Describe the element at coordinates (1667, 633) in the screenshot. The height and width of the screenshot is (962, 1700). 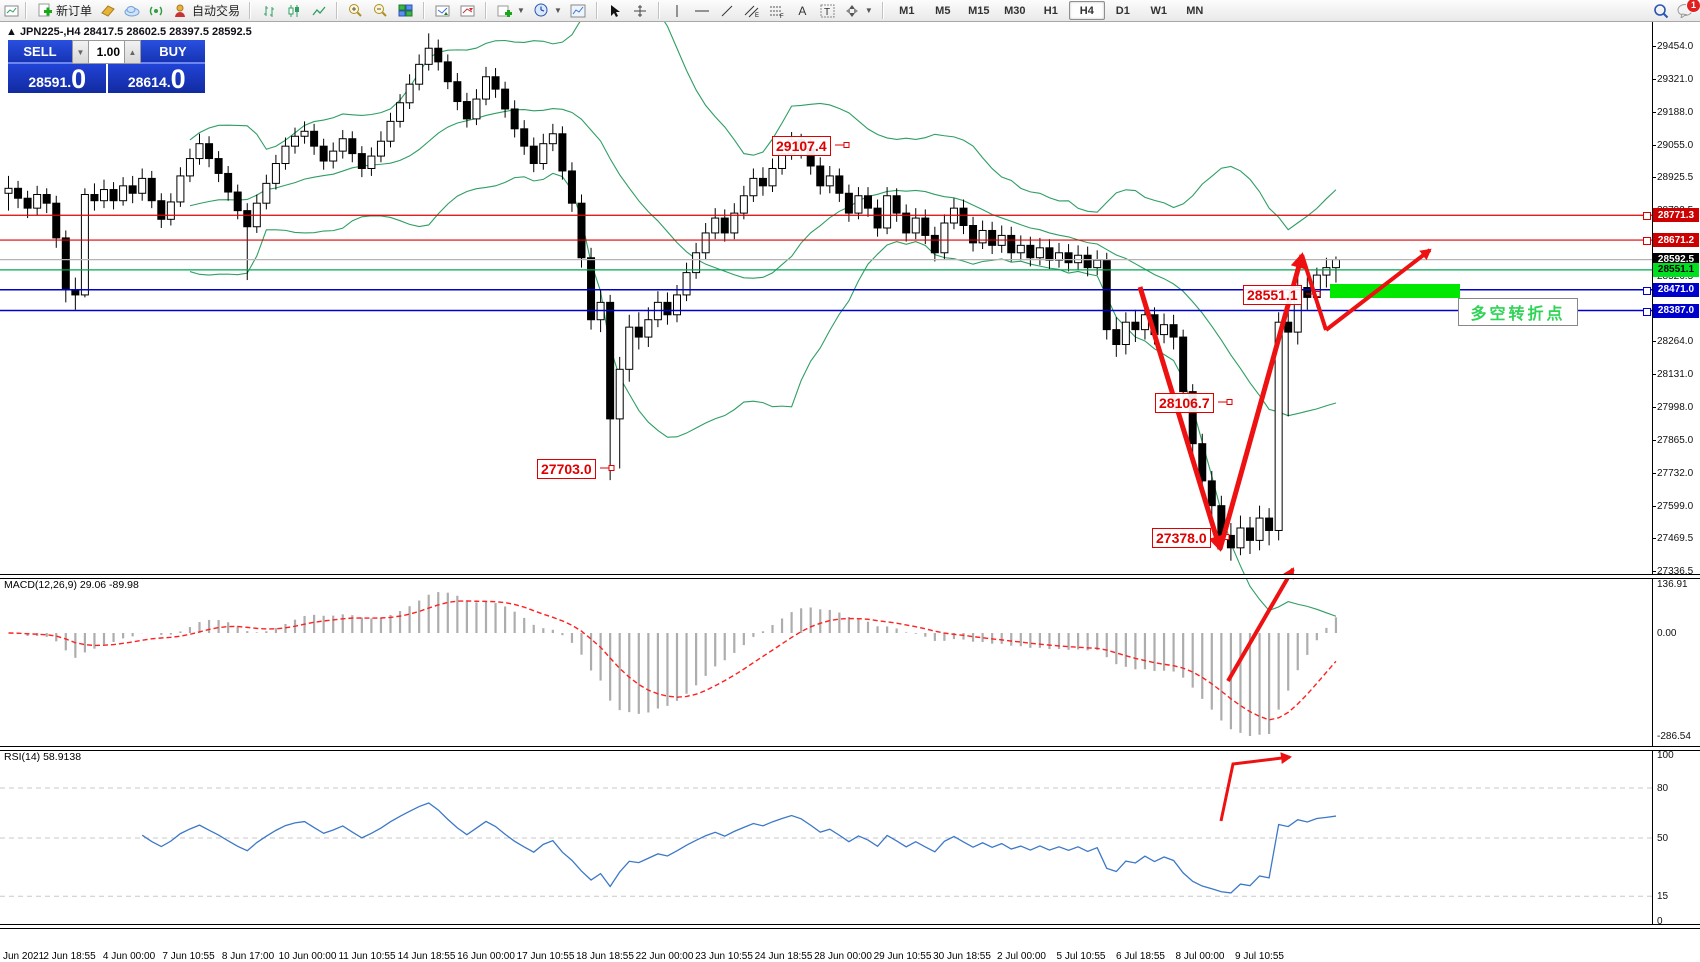
I see `macd-scale-label: 0.00` at that location.